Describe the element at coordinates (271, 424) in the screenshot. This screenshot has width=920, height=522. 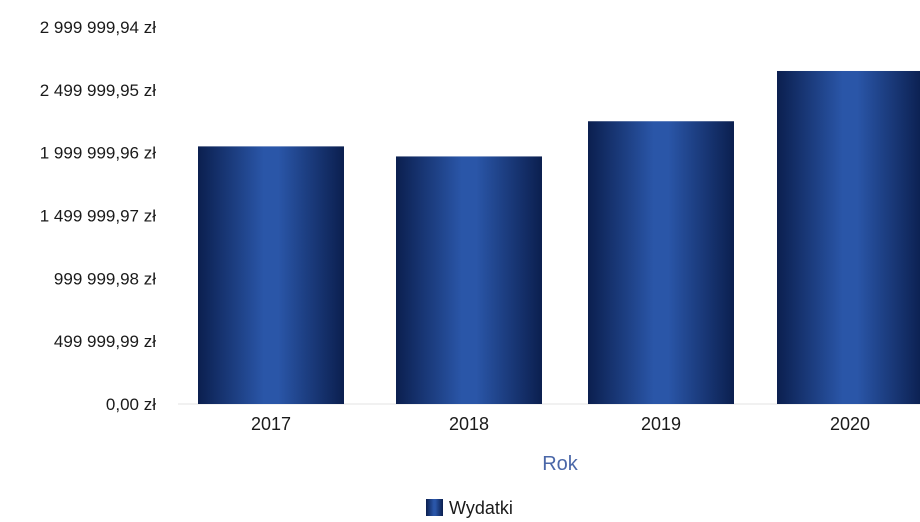
I see `x-tick-label: 2017` at that location.